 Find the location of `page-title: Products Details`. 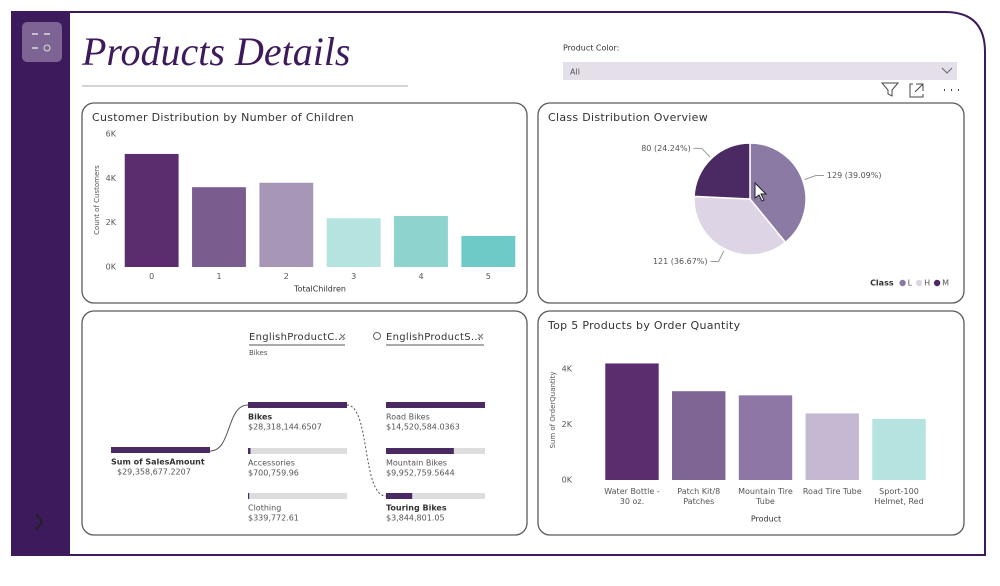

page-title: Products Details is located at coordinates (216, 51).